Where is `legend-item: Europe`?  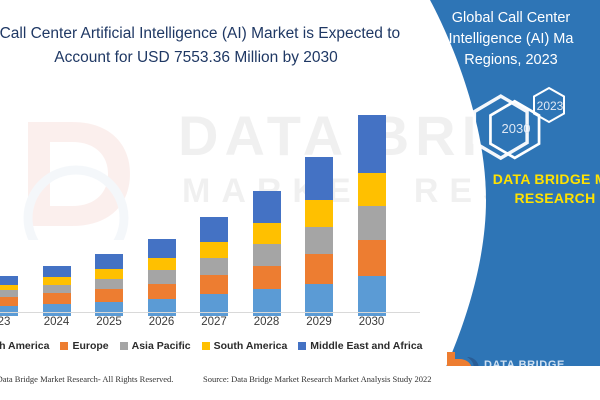
legend-item: Europe is located at coordinates (84, 346).